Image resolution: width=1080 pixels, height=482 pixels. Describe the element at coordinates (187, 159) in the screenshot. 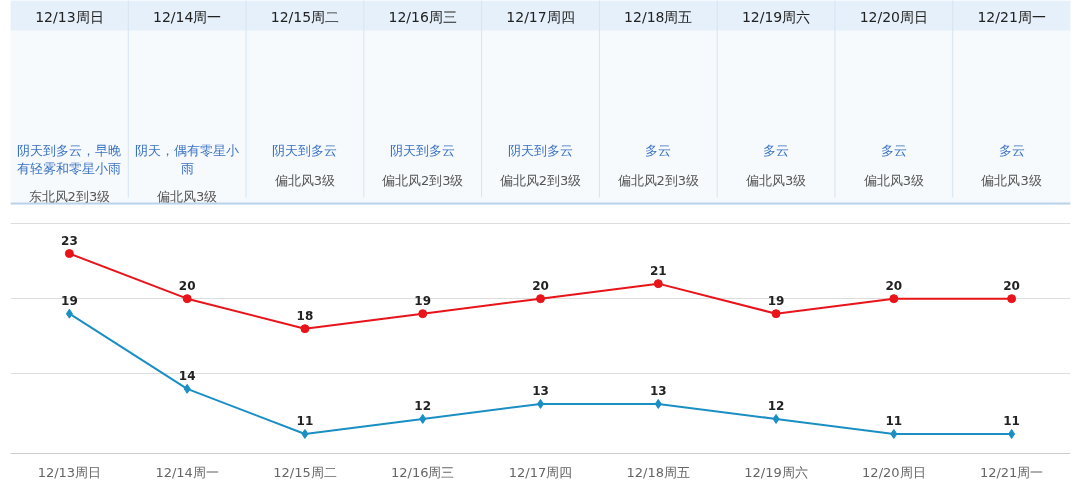

I see `text: 阴天，偶有零星小雨` at that location.